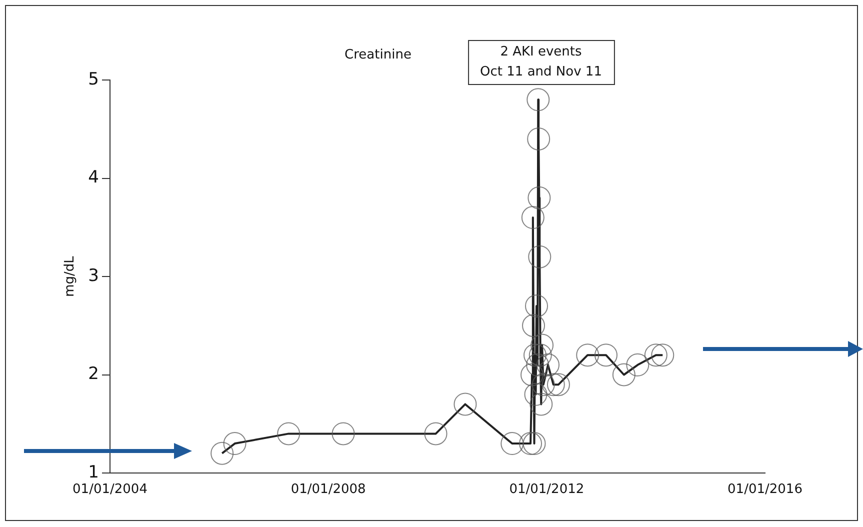  What do you see at coordinates (93, 276) in the screenshot?
I see `y-tick-label: 3` at bounding box center [93, 276].